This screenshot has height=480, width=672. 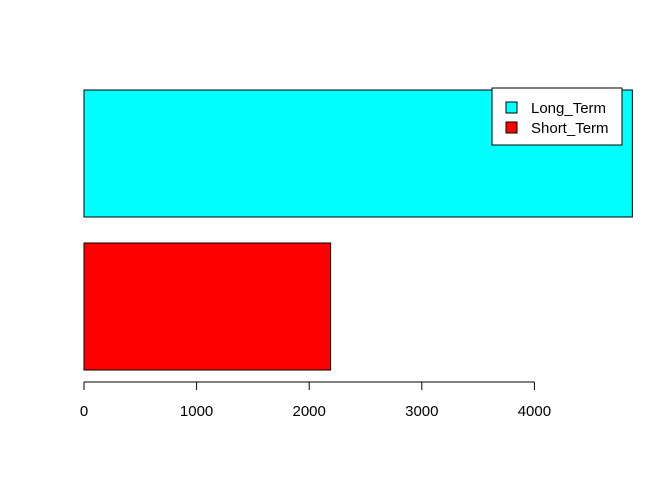 What do you see at coordinates (534, 411) in the screenshot?
I see `x-tick-label: 4000` at bounding box center [534, 411].